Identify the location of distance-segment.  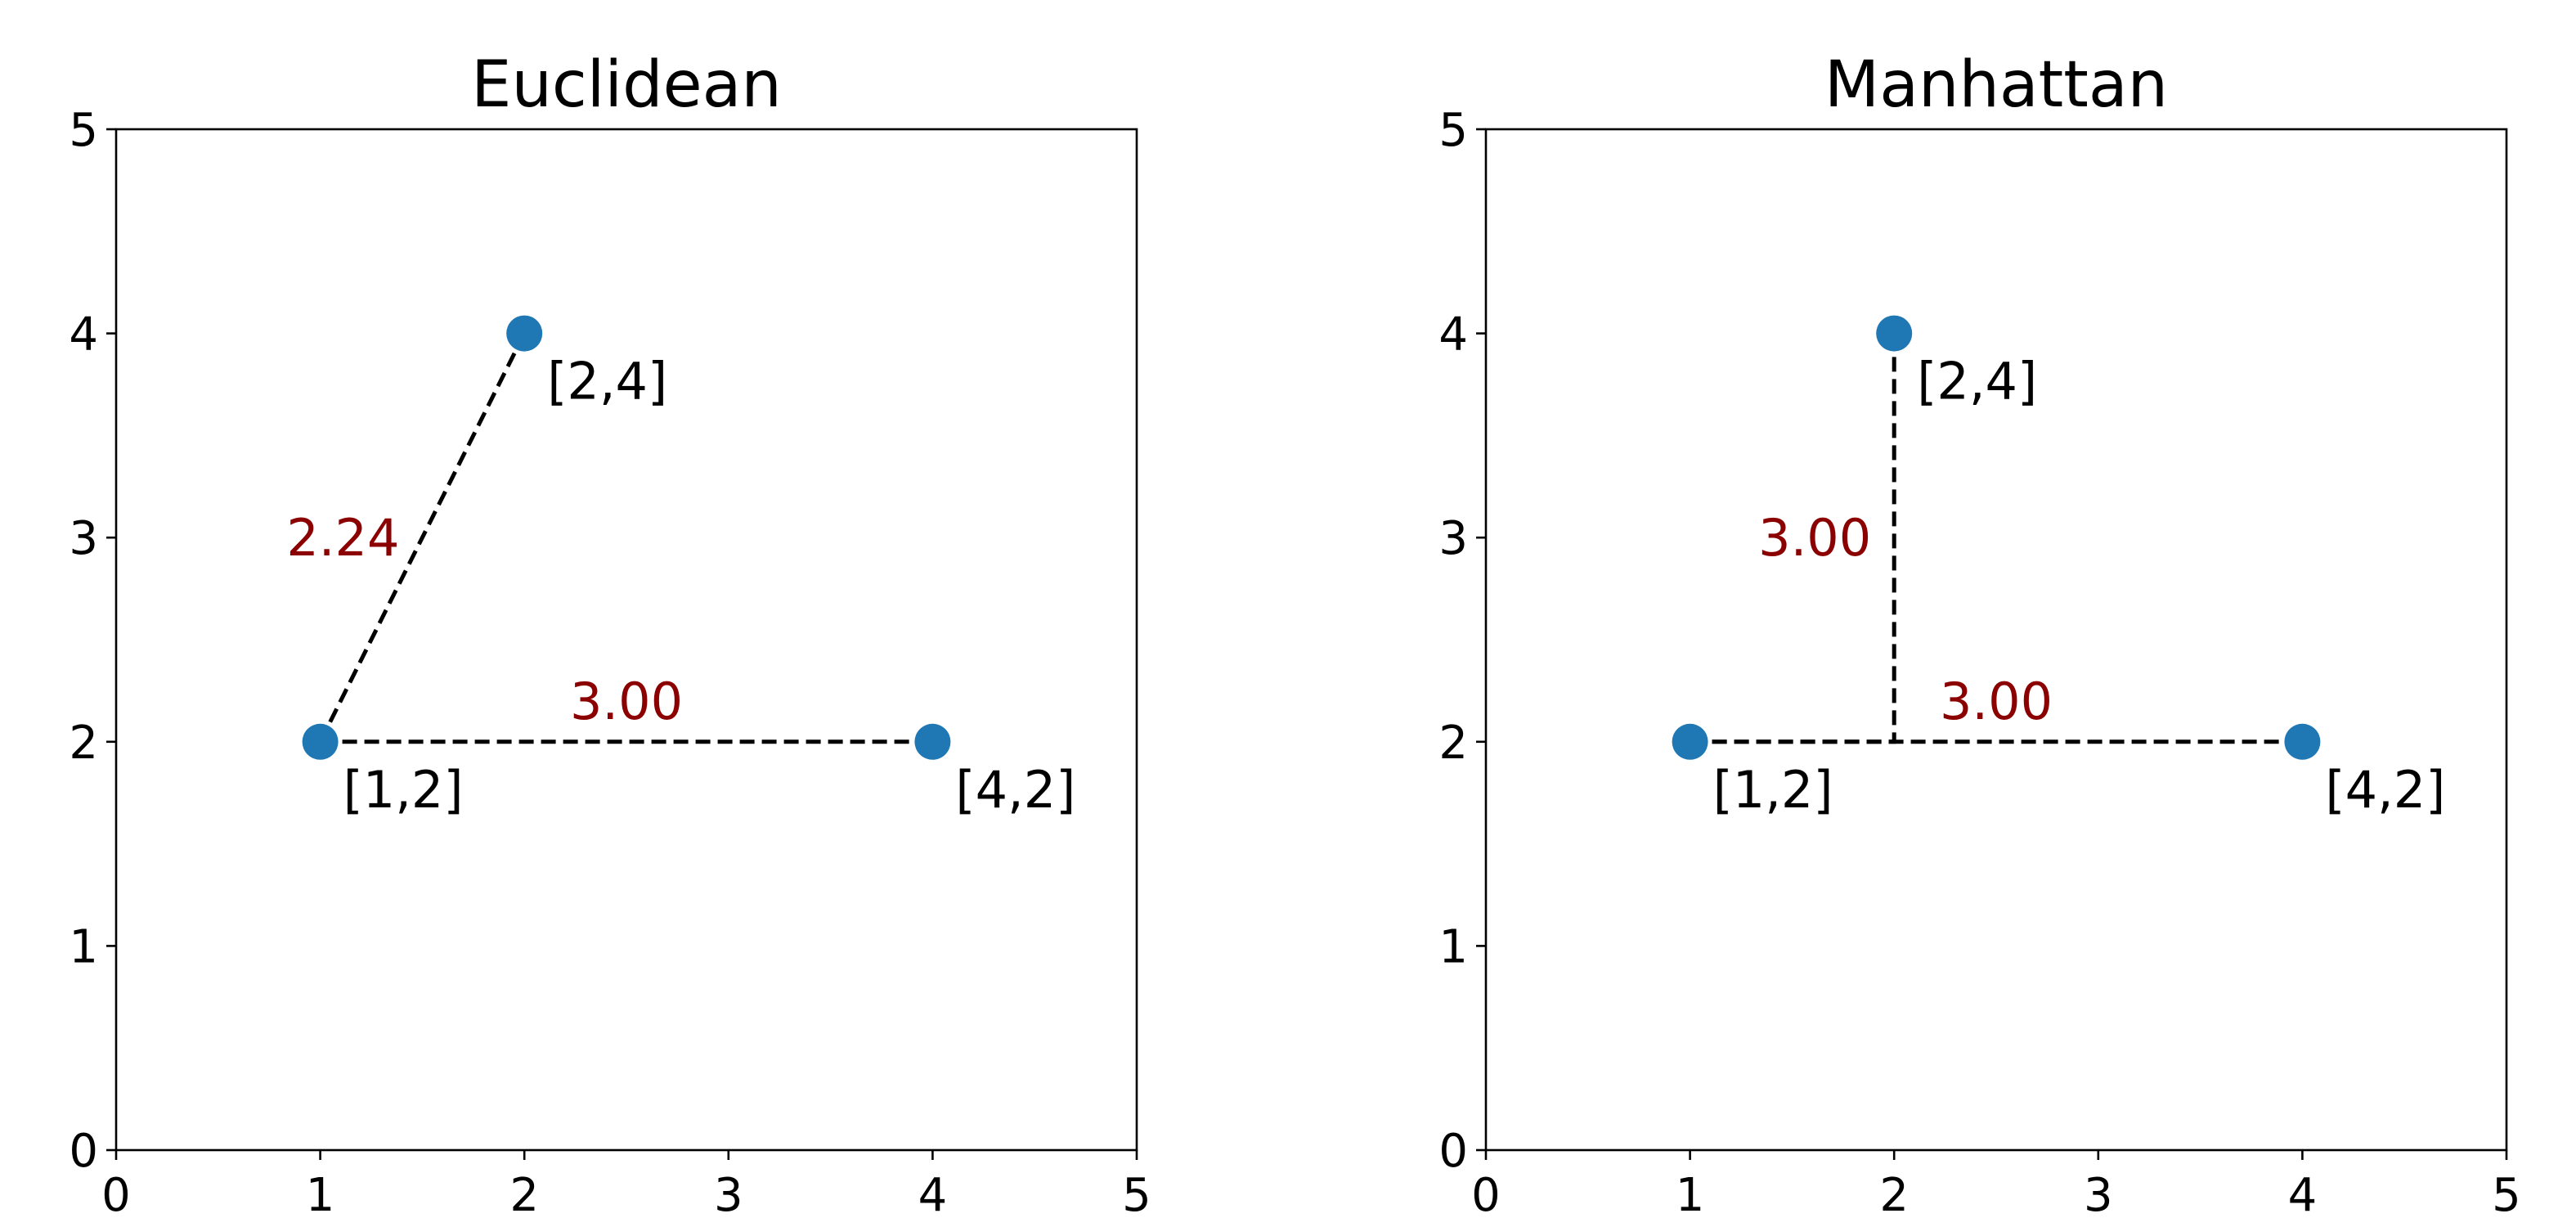
(422, 537).